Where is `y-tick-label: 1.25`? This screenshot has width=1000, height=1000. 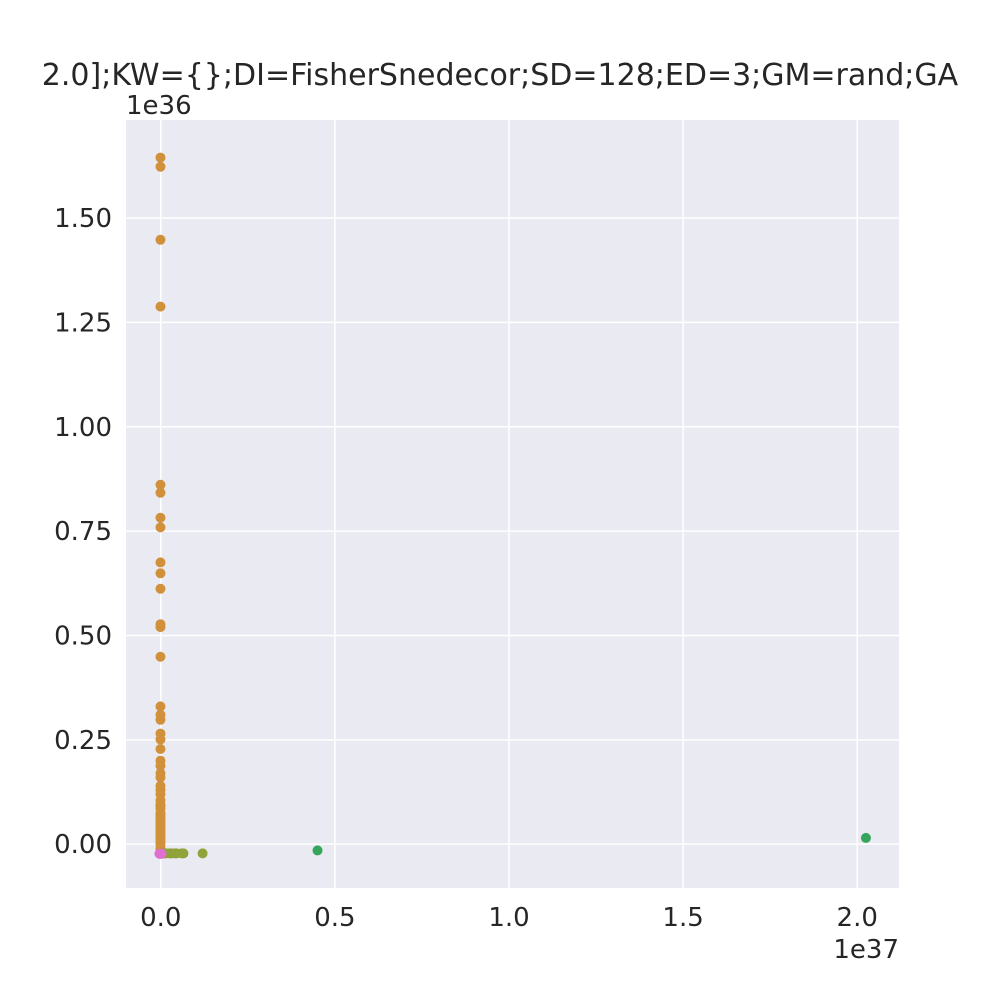 y-tick-label: 1.25 is located at coordinates (83, 323).